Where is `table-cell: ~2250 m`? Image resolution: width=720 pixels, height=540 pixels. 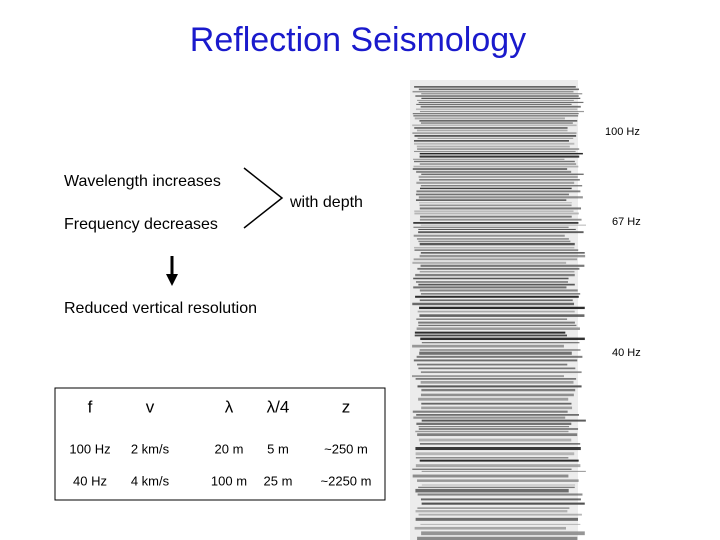 table-cell: ~2250 m is located at coordinates (346, 480).